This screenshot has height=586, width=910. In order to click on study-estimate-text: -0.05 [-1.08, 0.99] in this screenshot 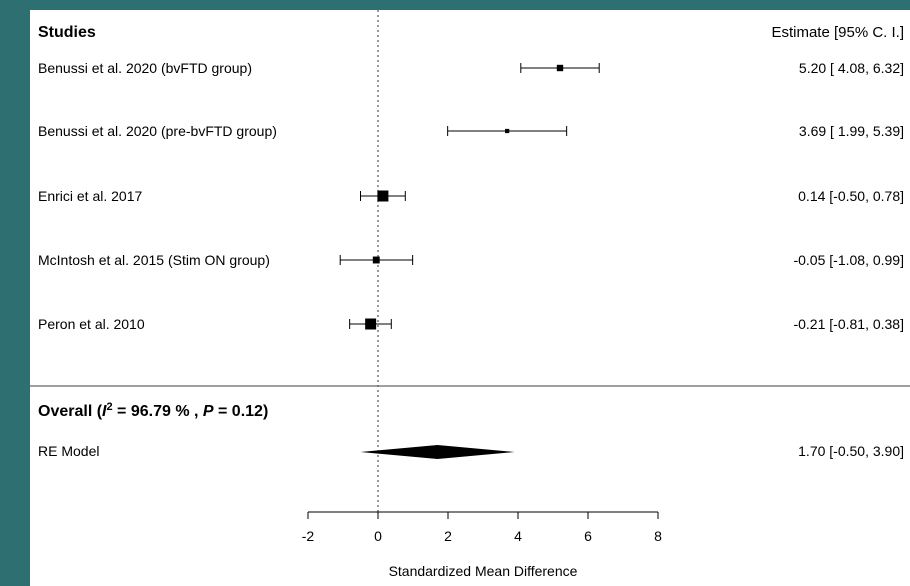, I will do `click(848, 260)`.